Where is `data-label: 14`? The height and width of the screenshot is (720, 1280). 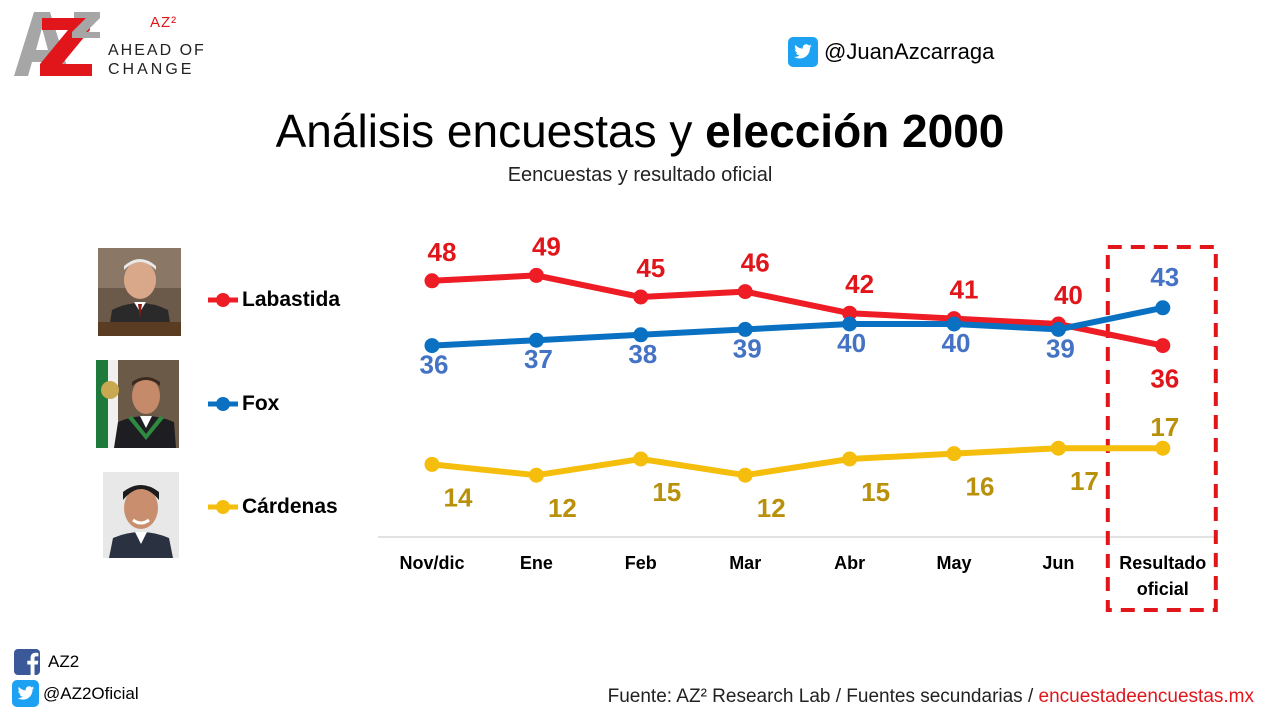
data-label: 14 is located at coordinates (458, 497).